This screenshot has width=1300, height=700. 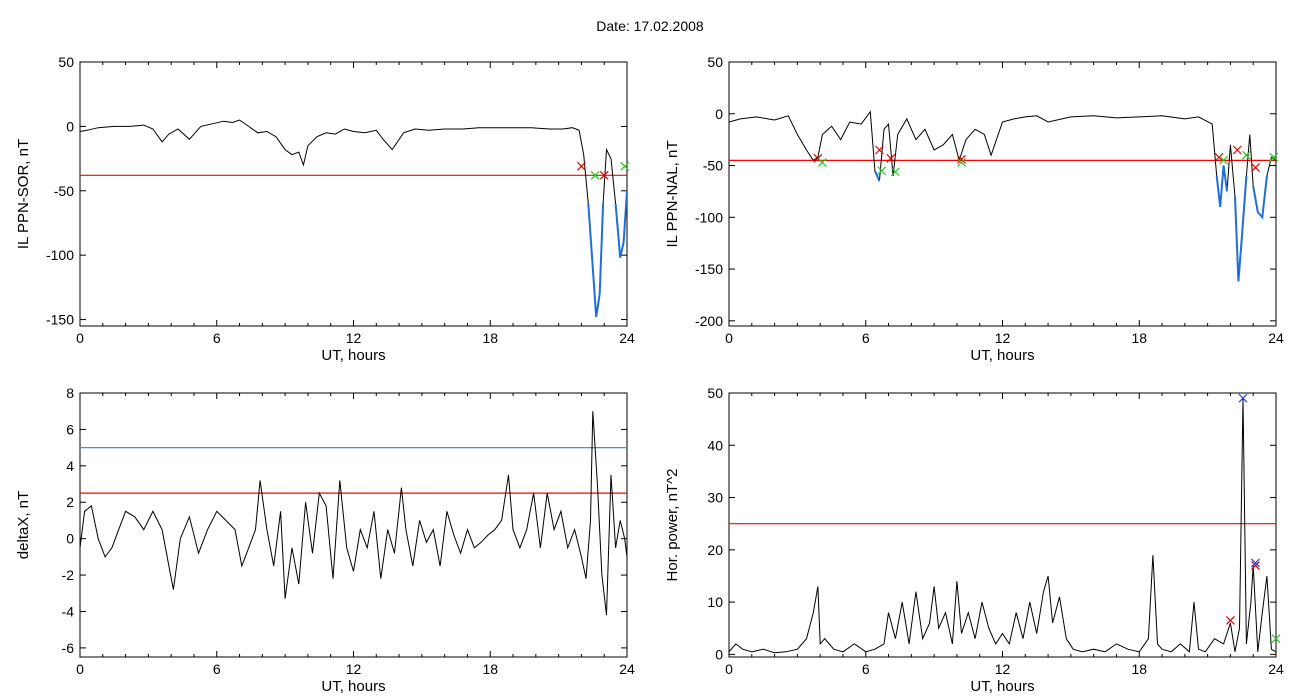 What do you see at coordinates (70, 466) in the screenshot?
I see `y-tick-label: 4` at bounding box center [70, 466].